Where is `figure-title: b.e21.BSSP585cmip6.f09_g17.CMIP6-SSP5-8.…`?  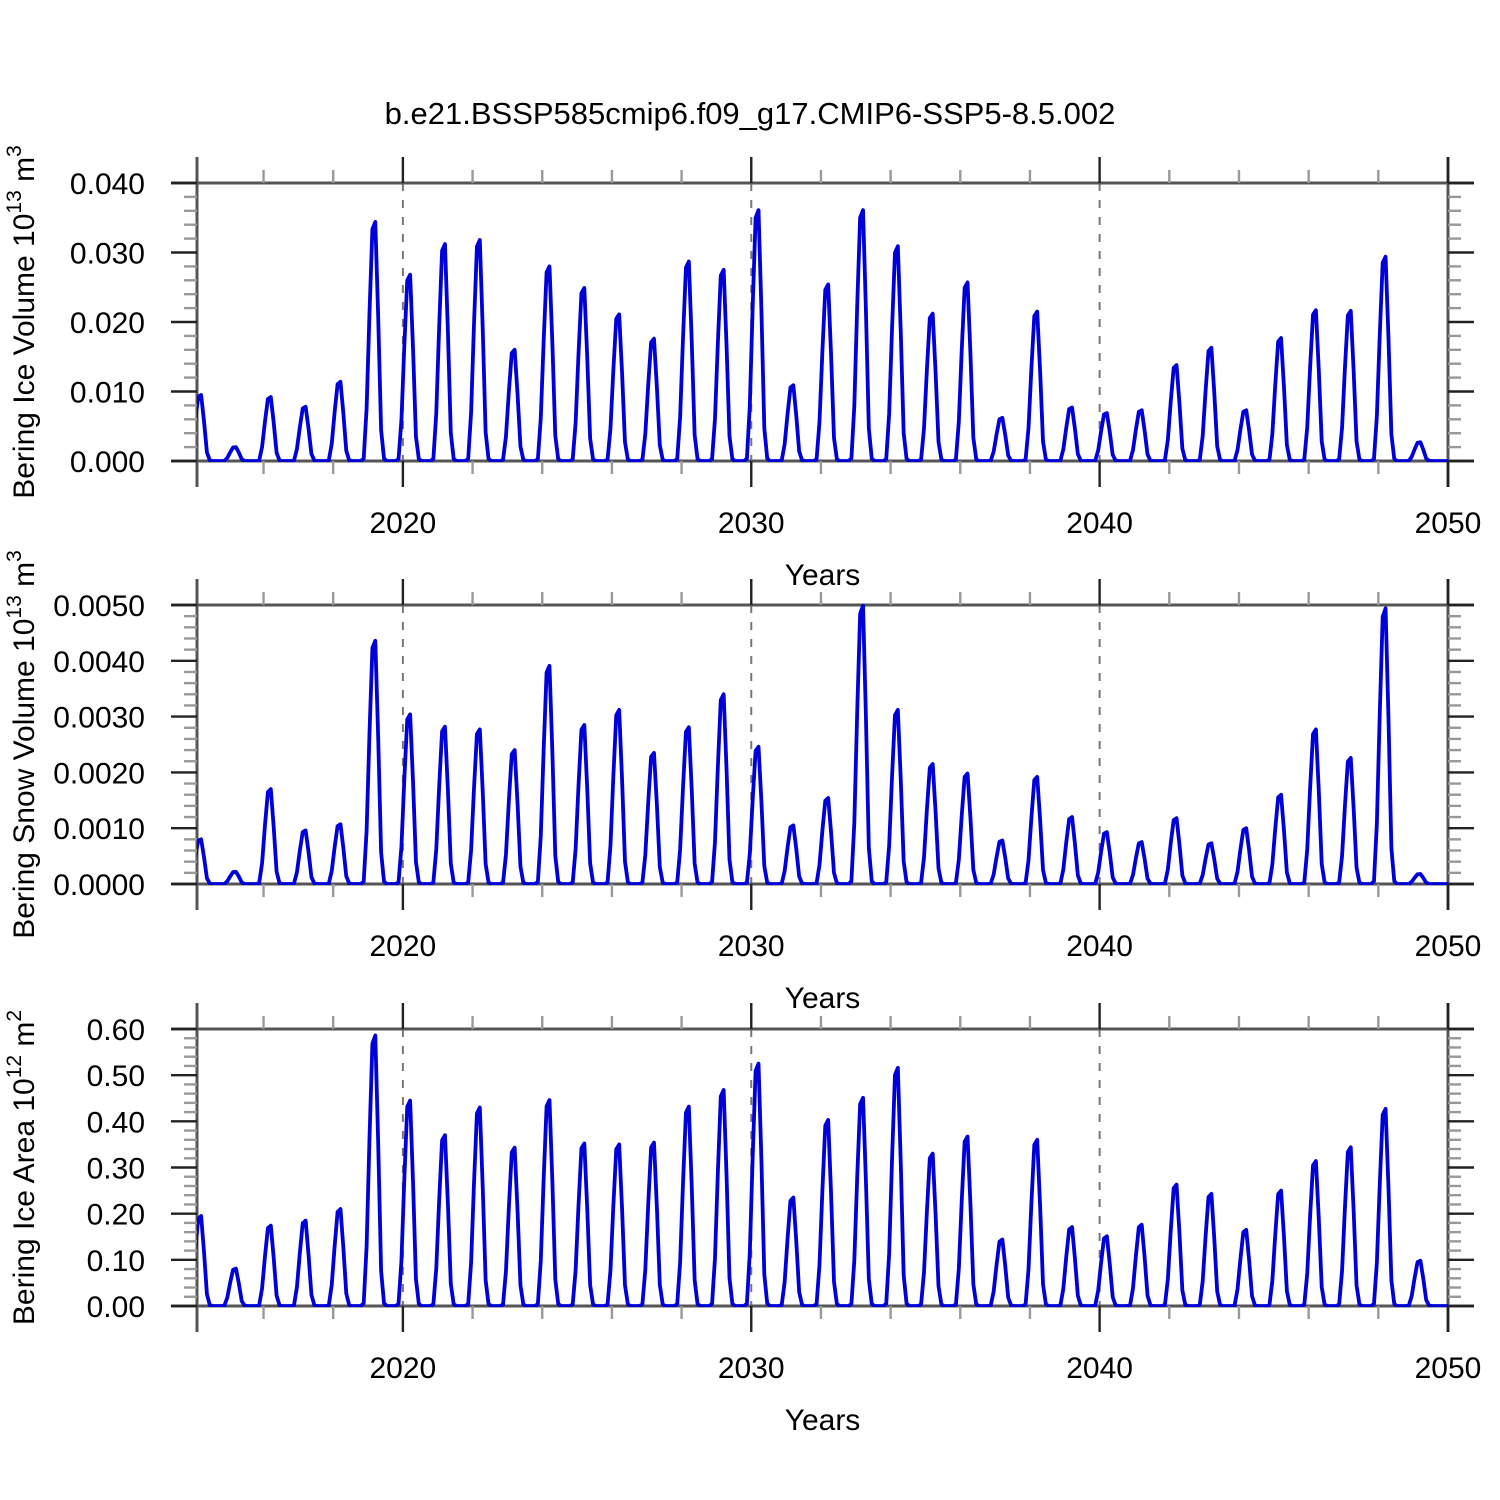
figure-title: b.e21.BSSP585cmip6.f09_g17.CMIP6-SSP5-8.… is located at coordinates (750, 113).